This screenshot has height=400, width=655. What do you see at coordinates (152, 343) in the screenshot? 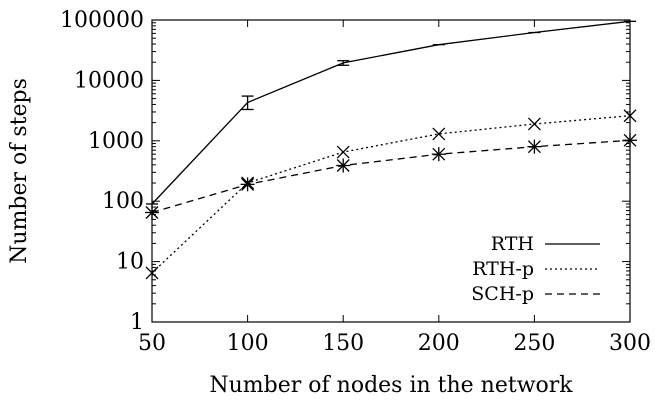
I see `x-tick-label: 50` at bounding box center [152, 343].